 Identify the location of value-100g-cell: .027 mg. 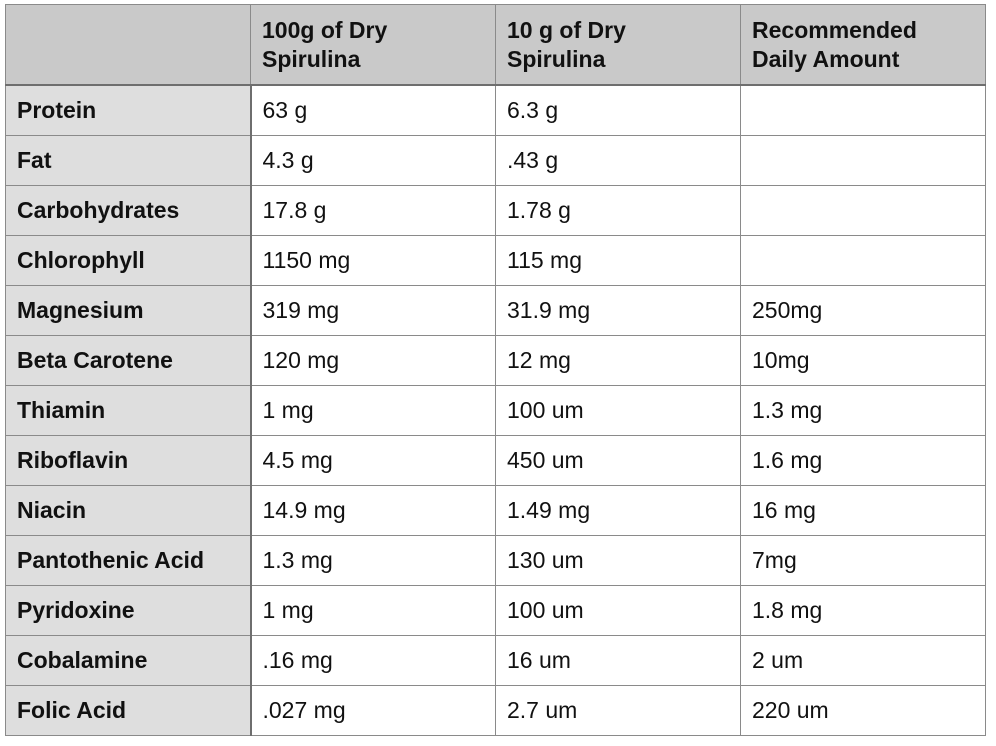
(373, 710).